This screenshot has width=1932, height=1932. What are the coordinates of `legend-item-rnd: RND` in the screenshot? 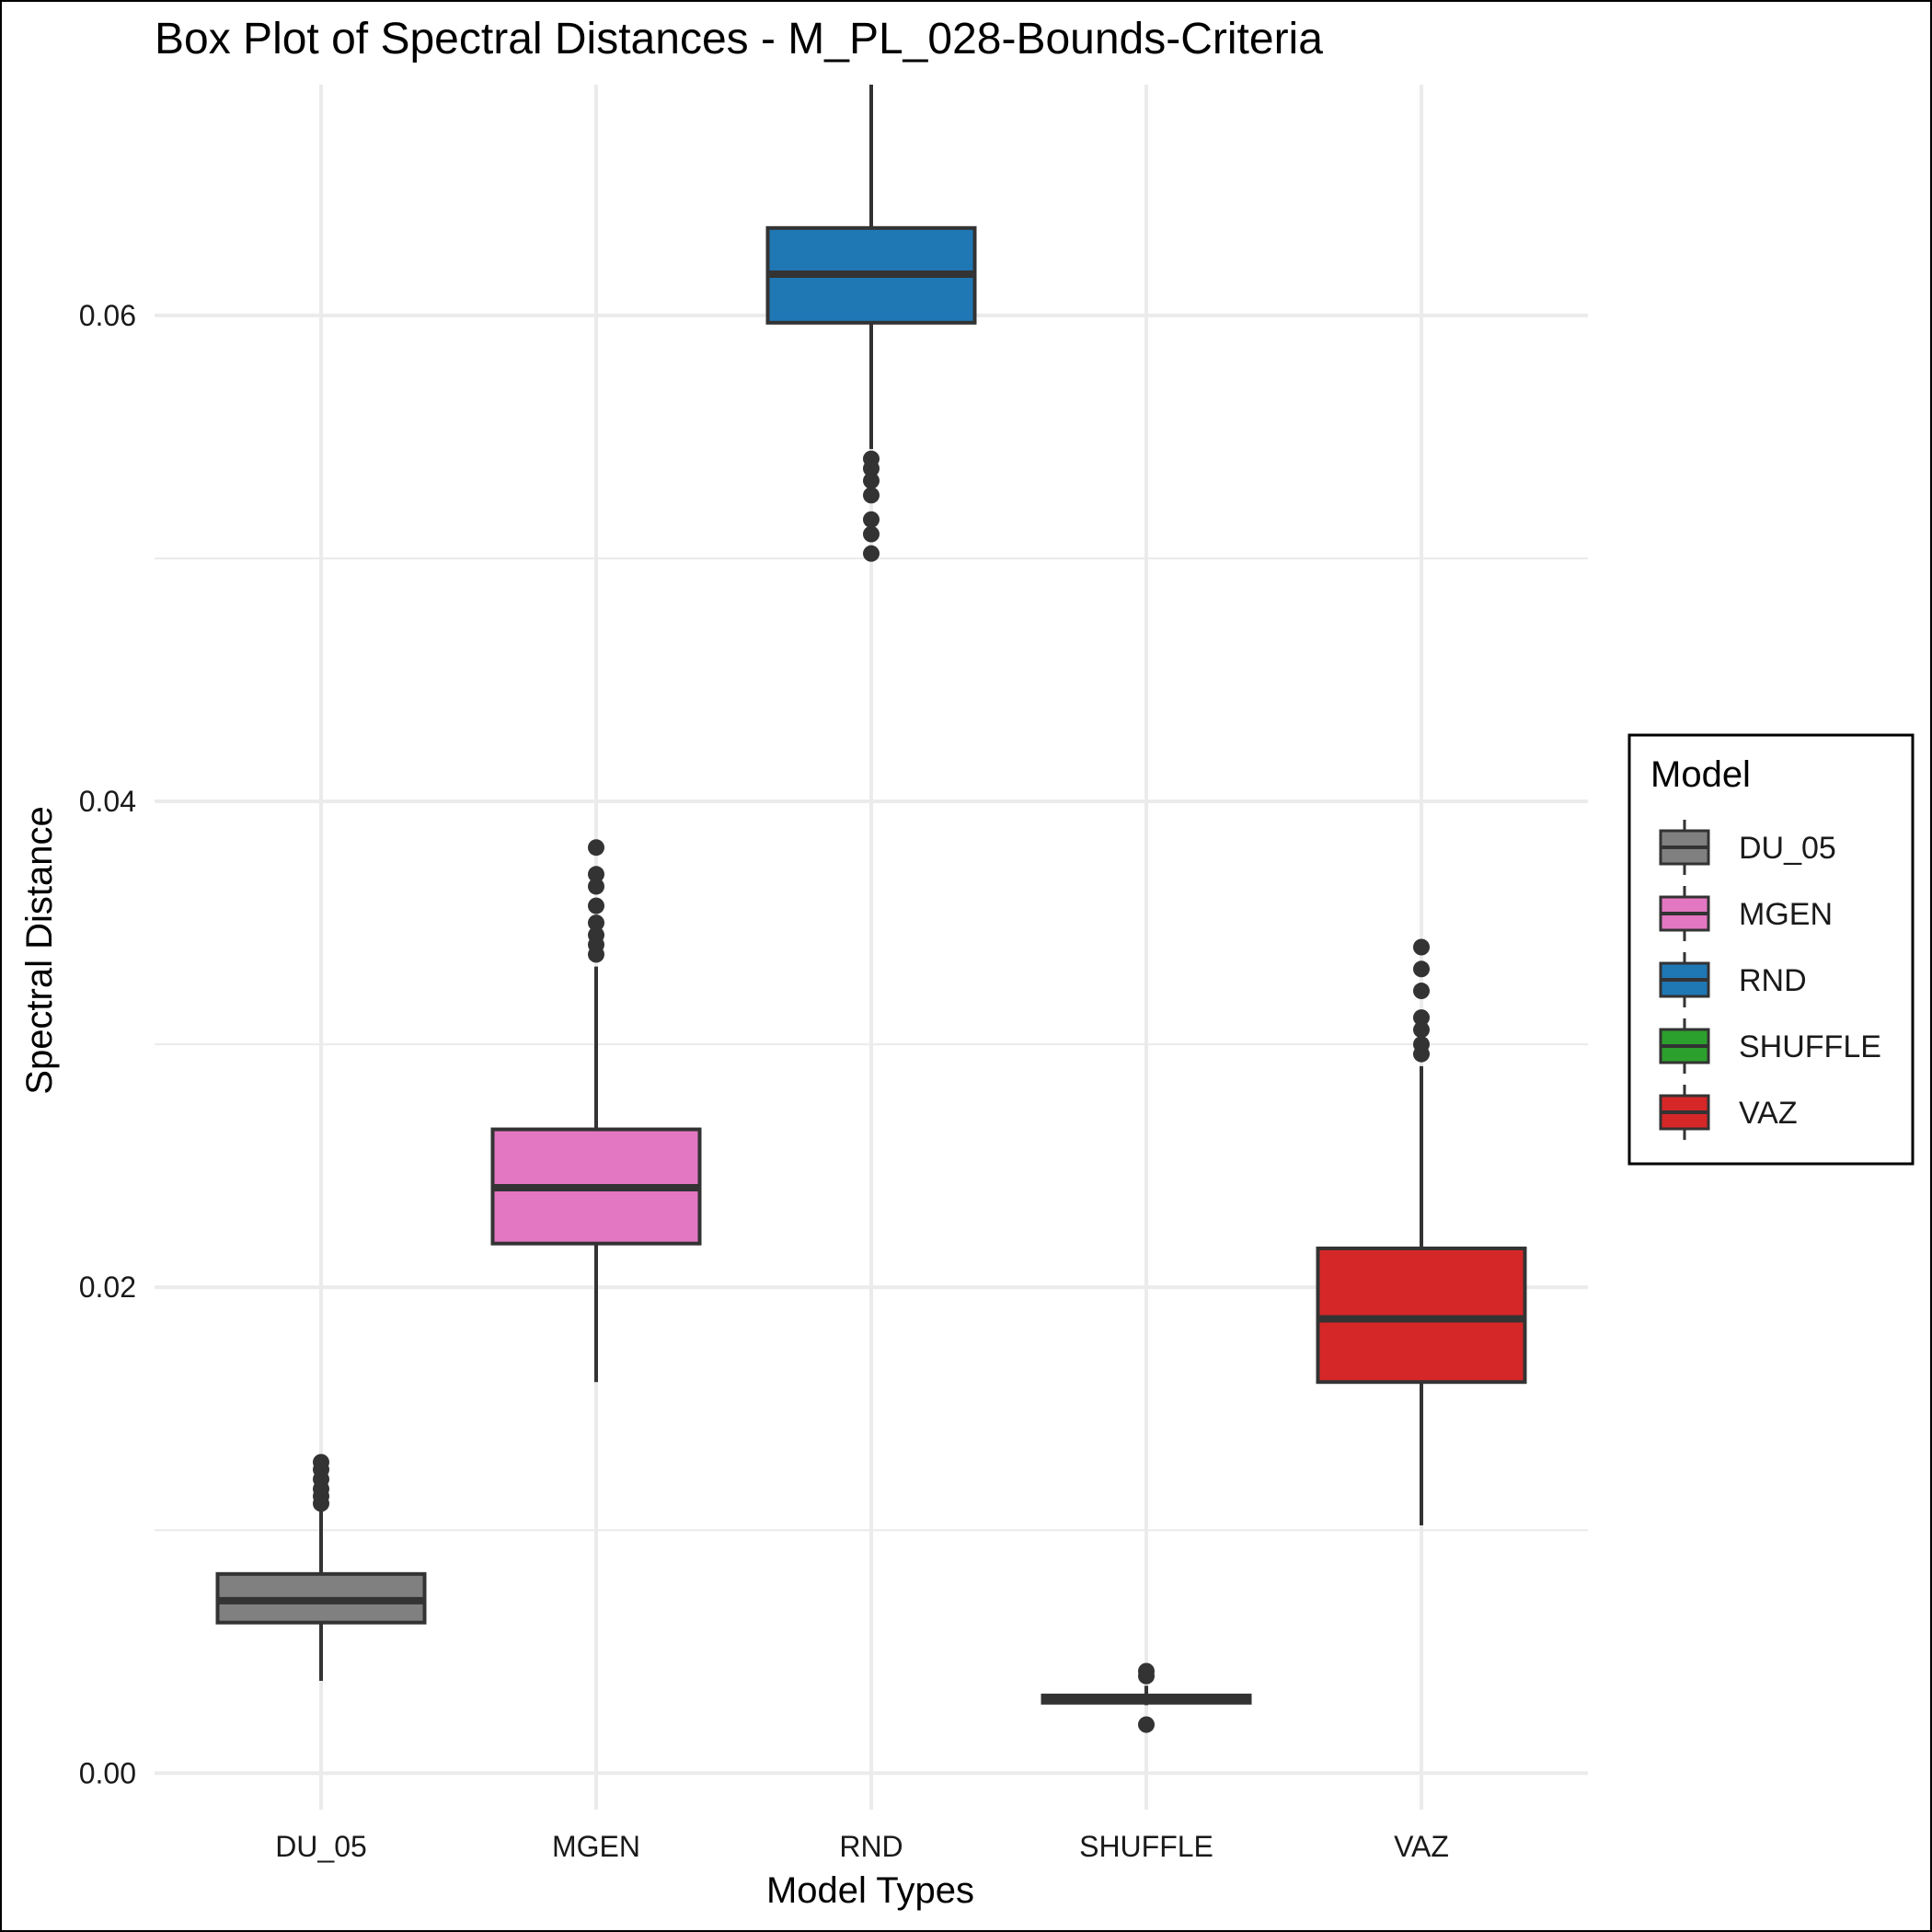 It's located at (1733, 979).